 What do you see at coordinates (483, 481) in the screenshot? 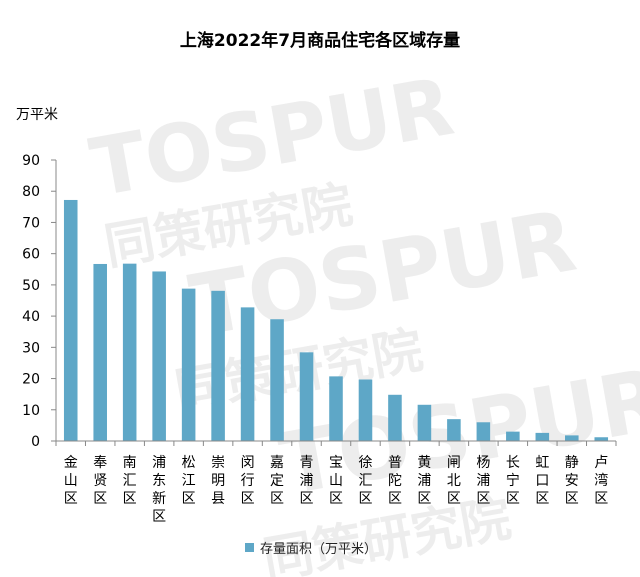
I see `x-tick-label: 杨浦区` at bounding box center [483, 481].